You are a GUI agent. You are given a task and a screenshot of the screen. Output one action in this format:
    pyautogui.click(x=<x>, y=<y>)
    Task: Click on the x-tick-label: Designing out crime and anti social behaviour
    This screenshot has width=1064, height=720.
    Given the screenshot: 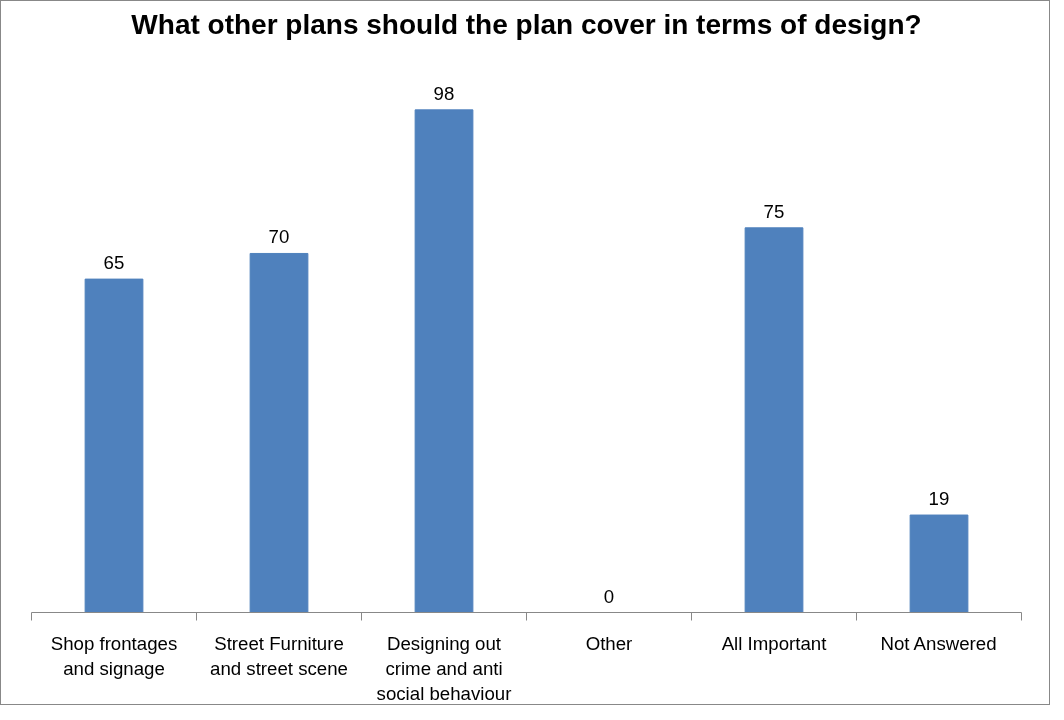 What is the action you would take?
    pyautogui.click(x=444, y=668)
    